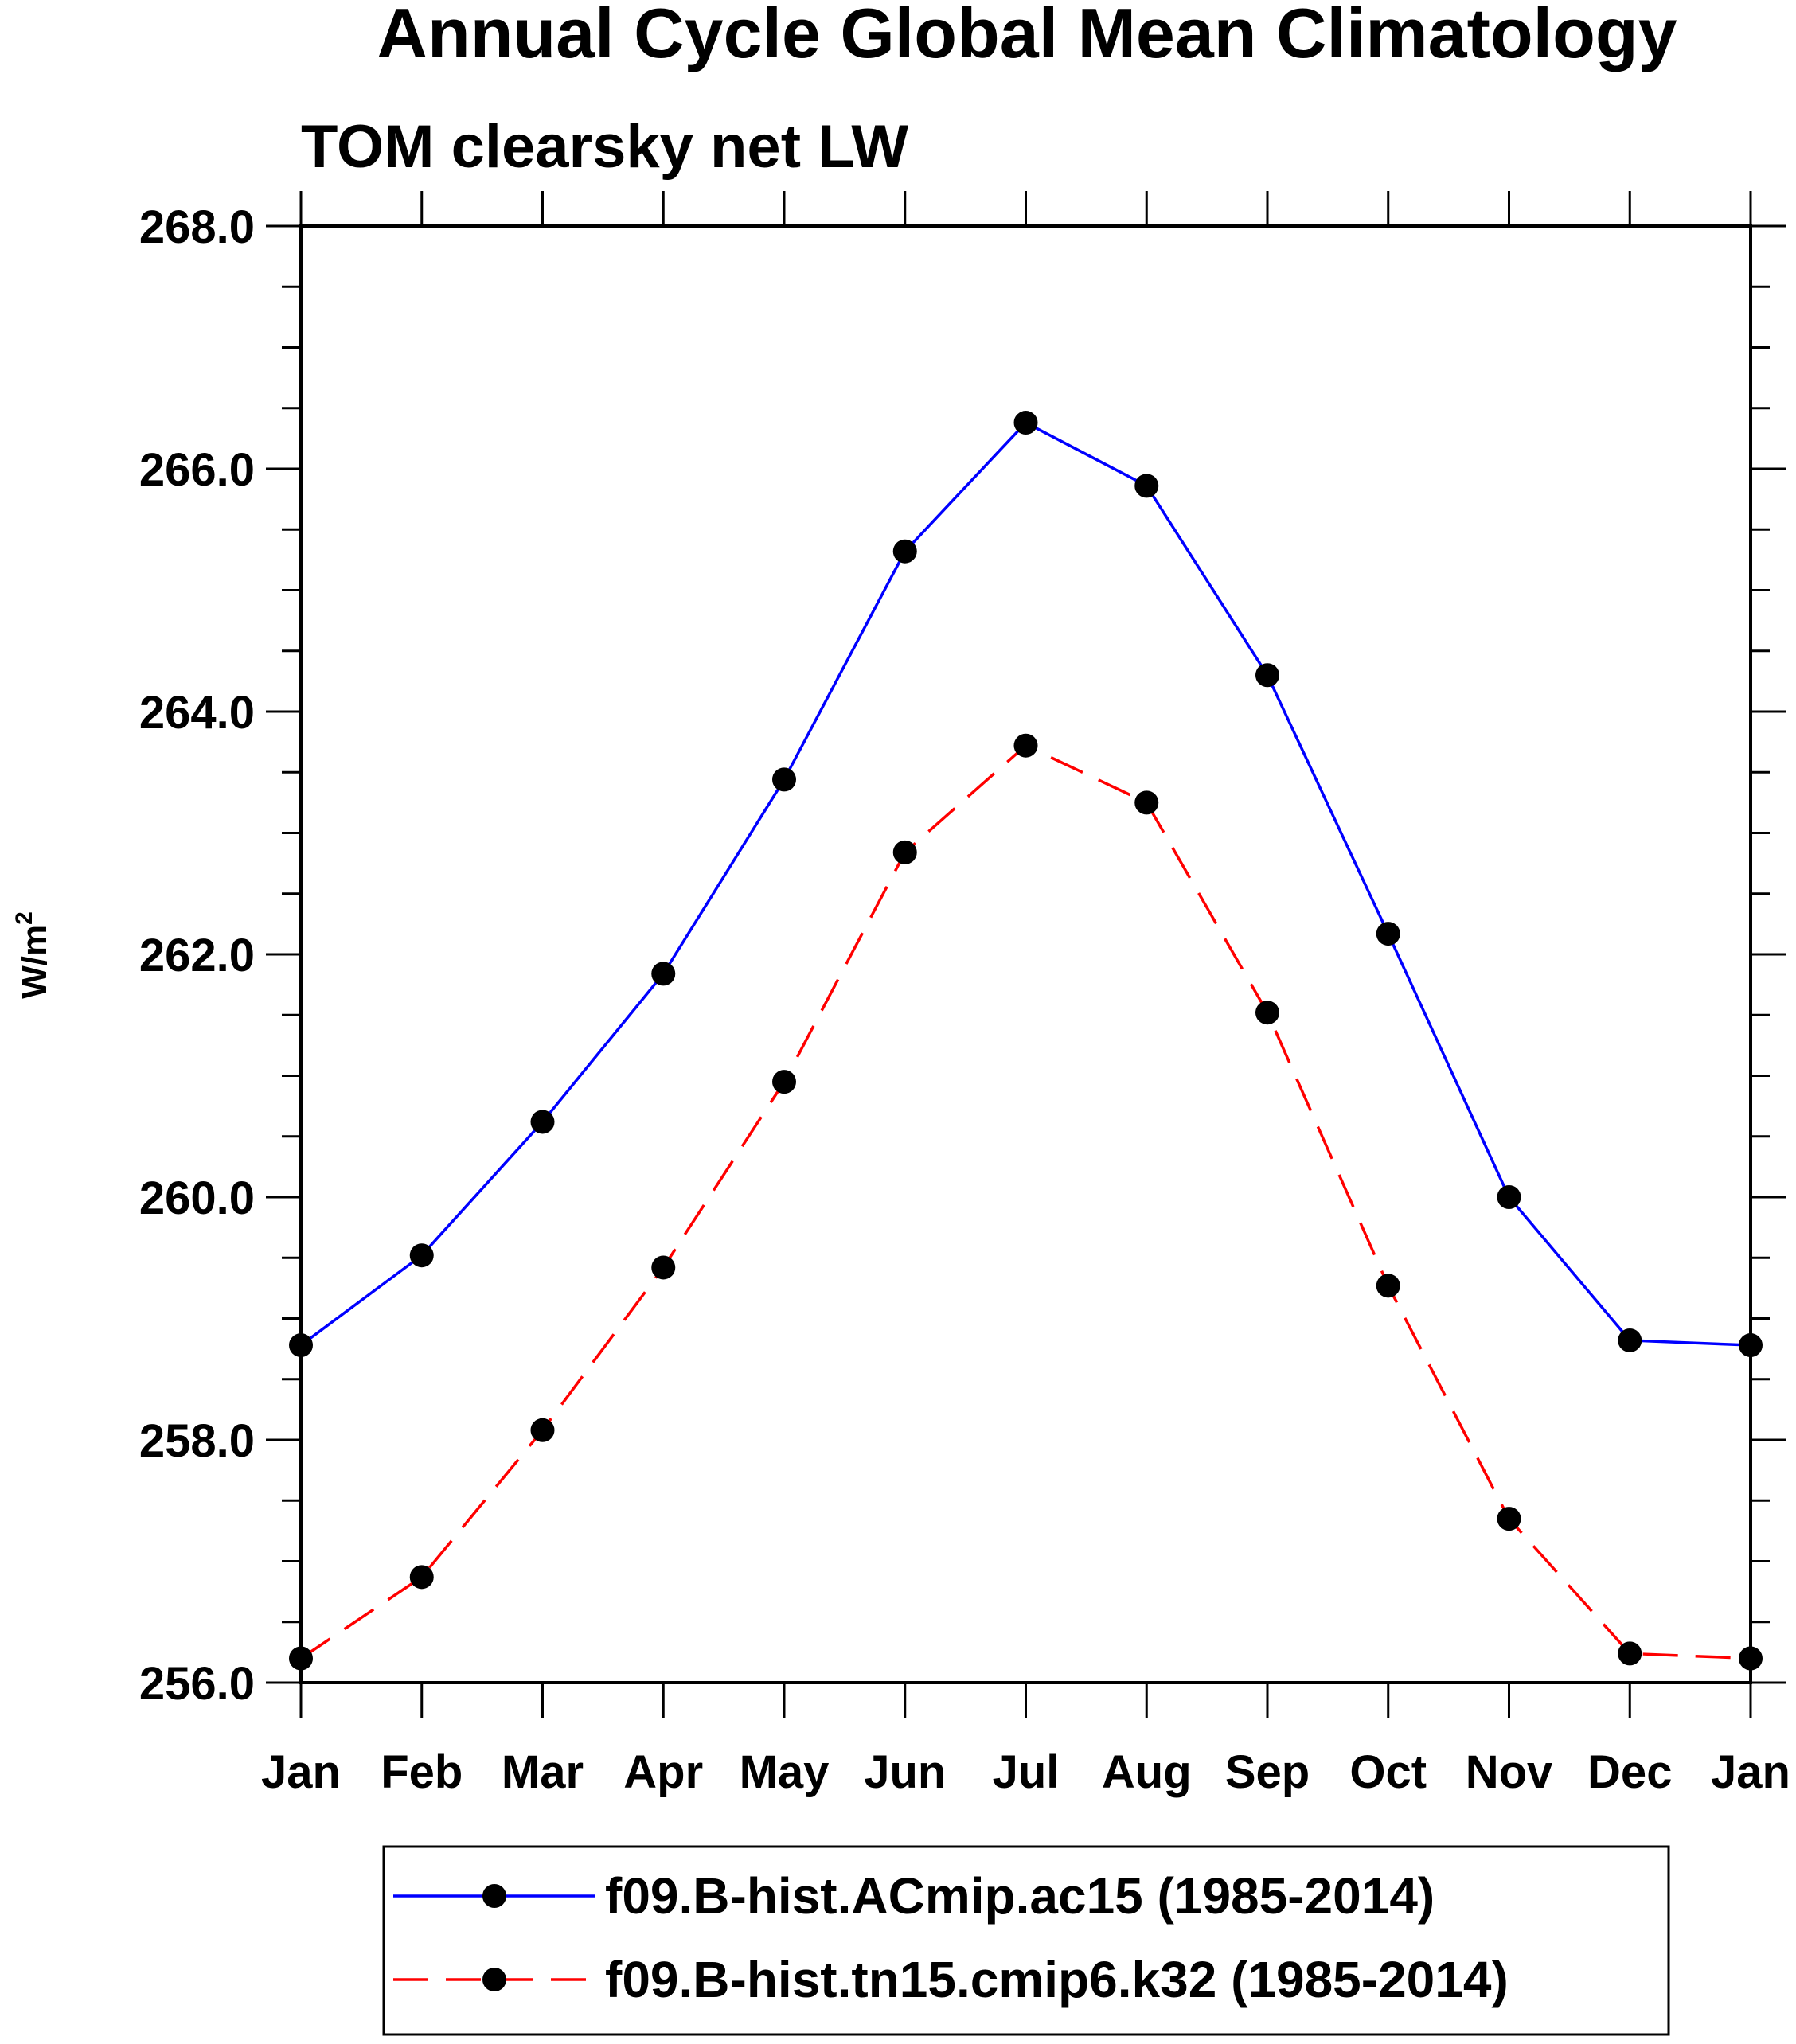 Image resolution: width=1796 pixels, height=2044 pixels. I want to click on x-tick-label: Mar, so click(543, 1772).